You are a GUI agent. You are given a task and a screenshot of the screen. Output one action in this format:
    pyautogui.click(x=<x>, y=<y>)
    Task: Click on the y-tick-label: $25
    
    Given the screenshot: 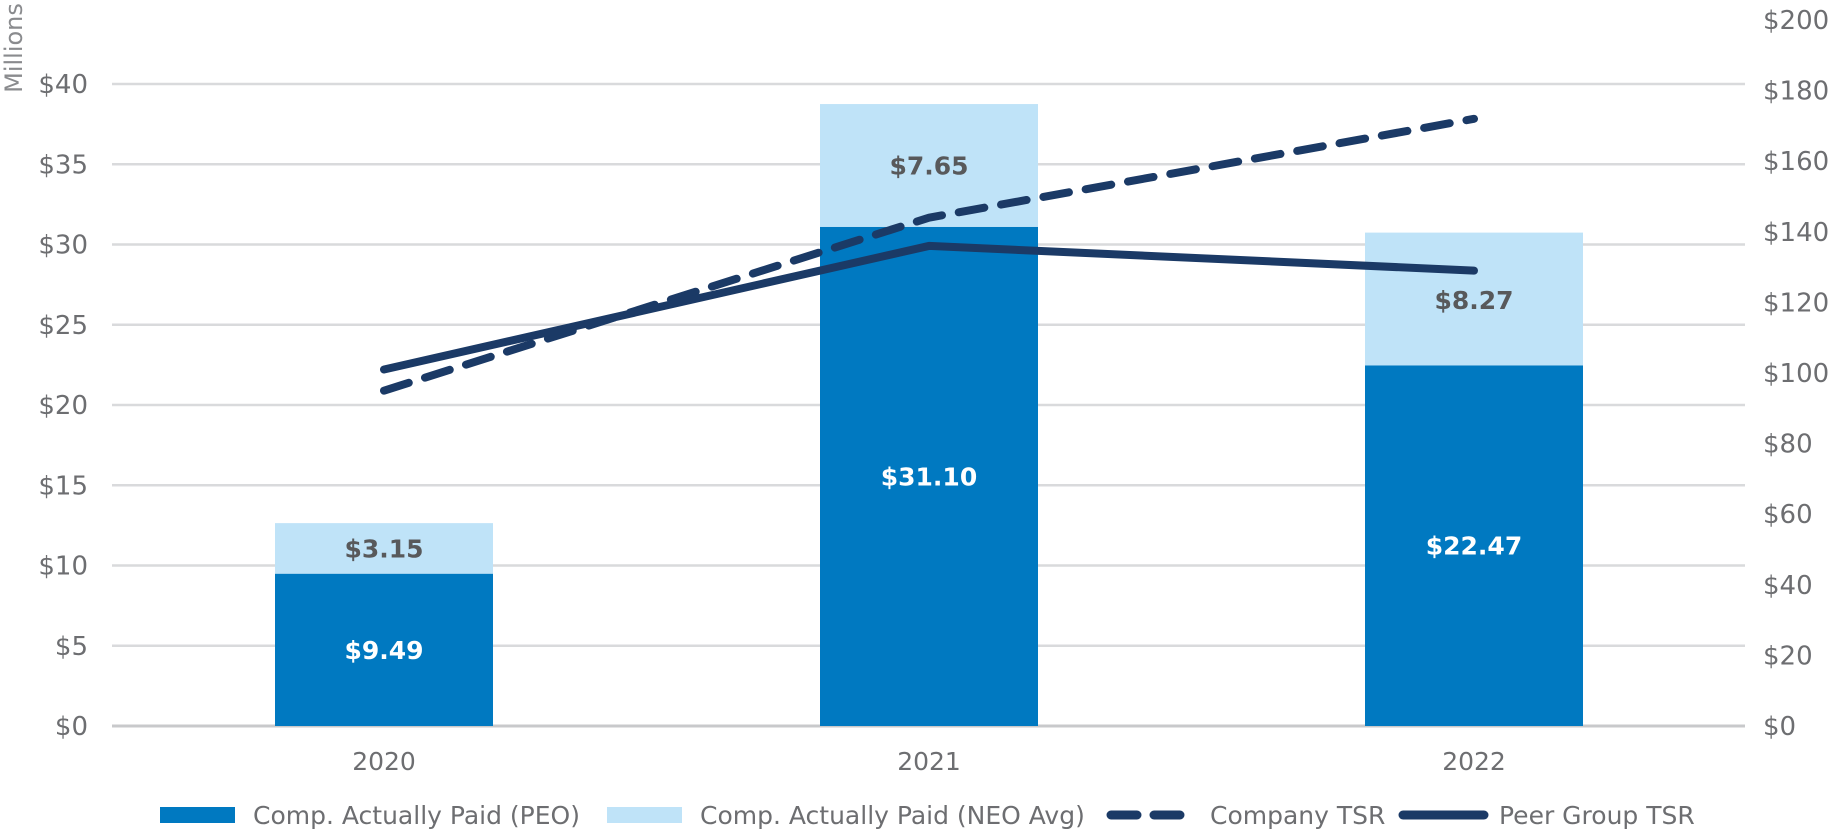 What is the action you would take?
    pyautogui.click(x=63, y=326)
    